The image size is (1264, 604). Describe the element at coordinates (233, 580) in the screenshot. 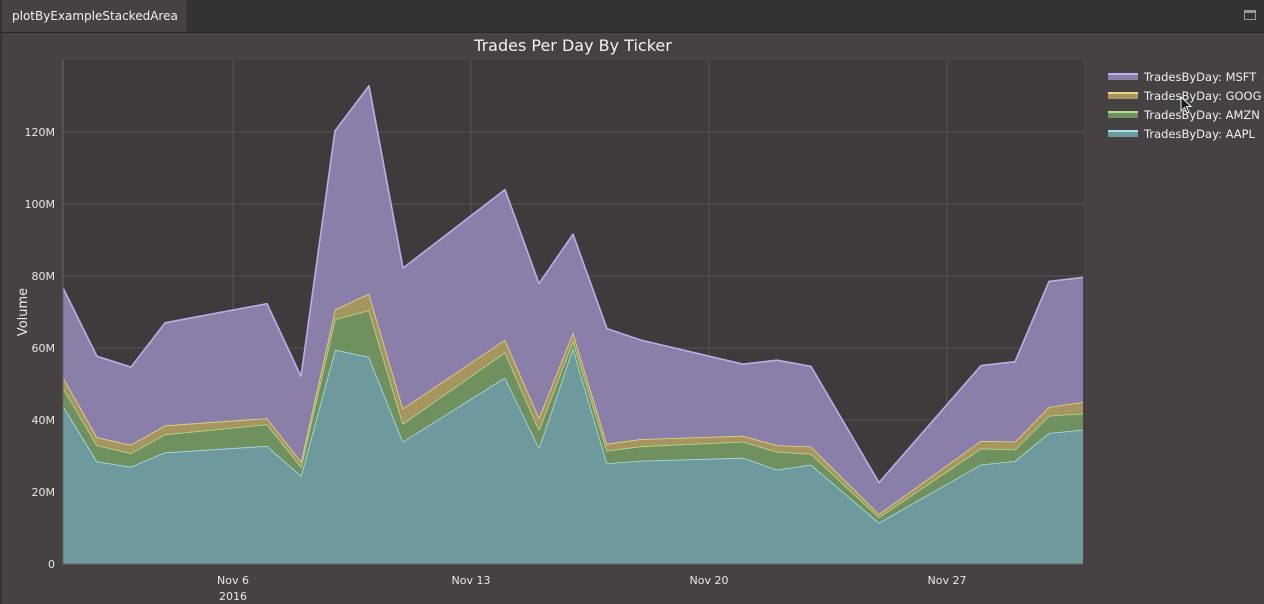

I see `x-tick-label: Nov 6` at that location.